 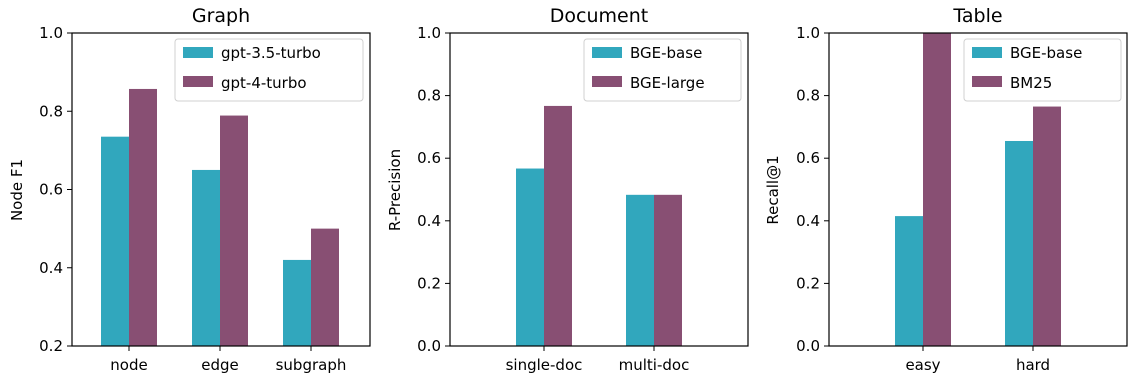 I want to click on chart-title-document: Document, so click(x=599, y=16).